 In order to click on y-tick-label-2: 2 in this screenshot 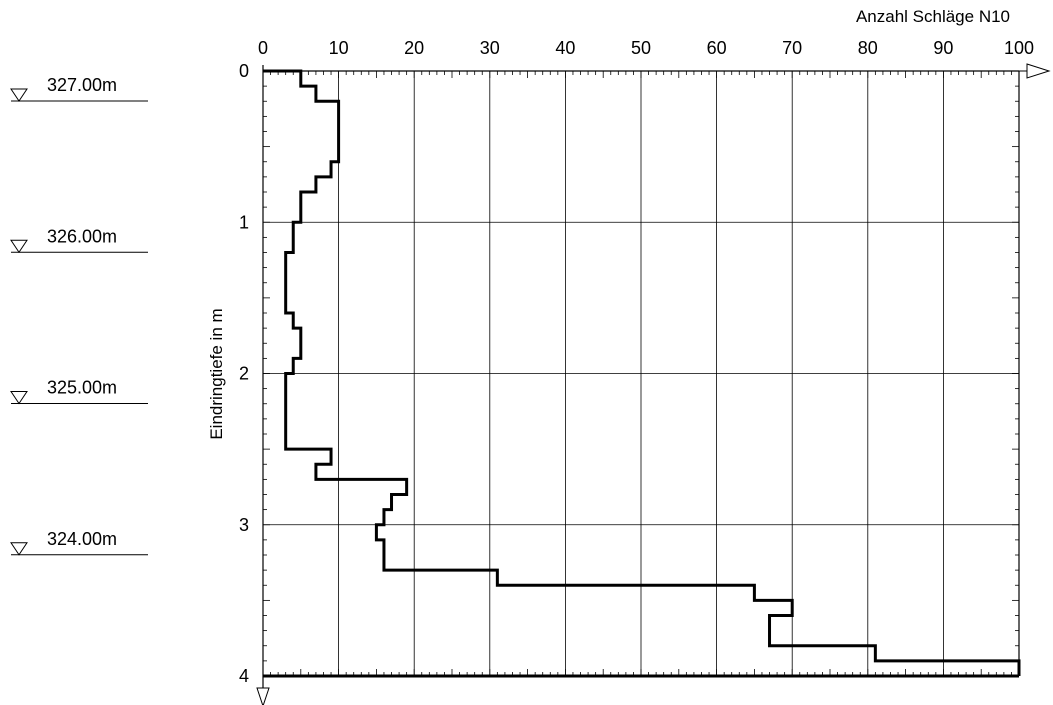, I will do `click(244, 374)`.